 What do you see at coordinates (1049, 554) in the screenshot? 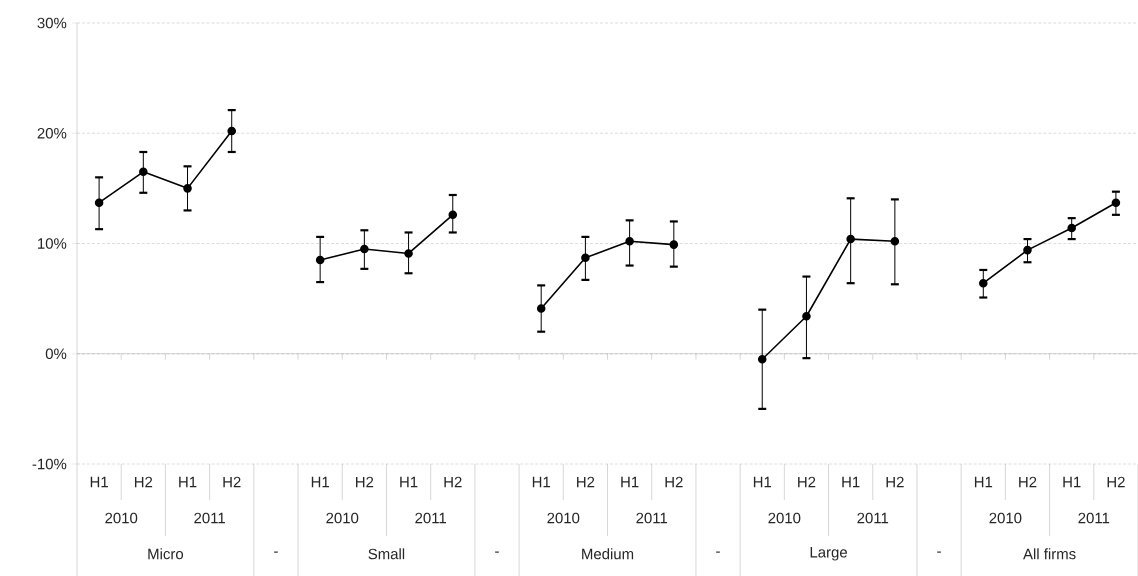
I see `text: All firms` at bounding box center [1049, 554].